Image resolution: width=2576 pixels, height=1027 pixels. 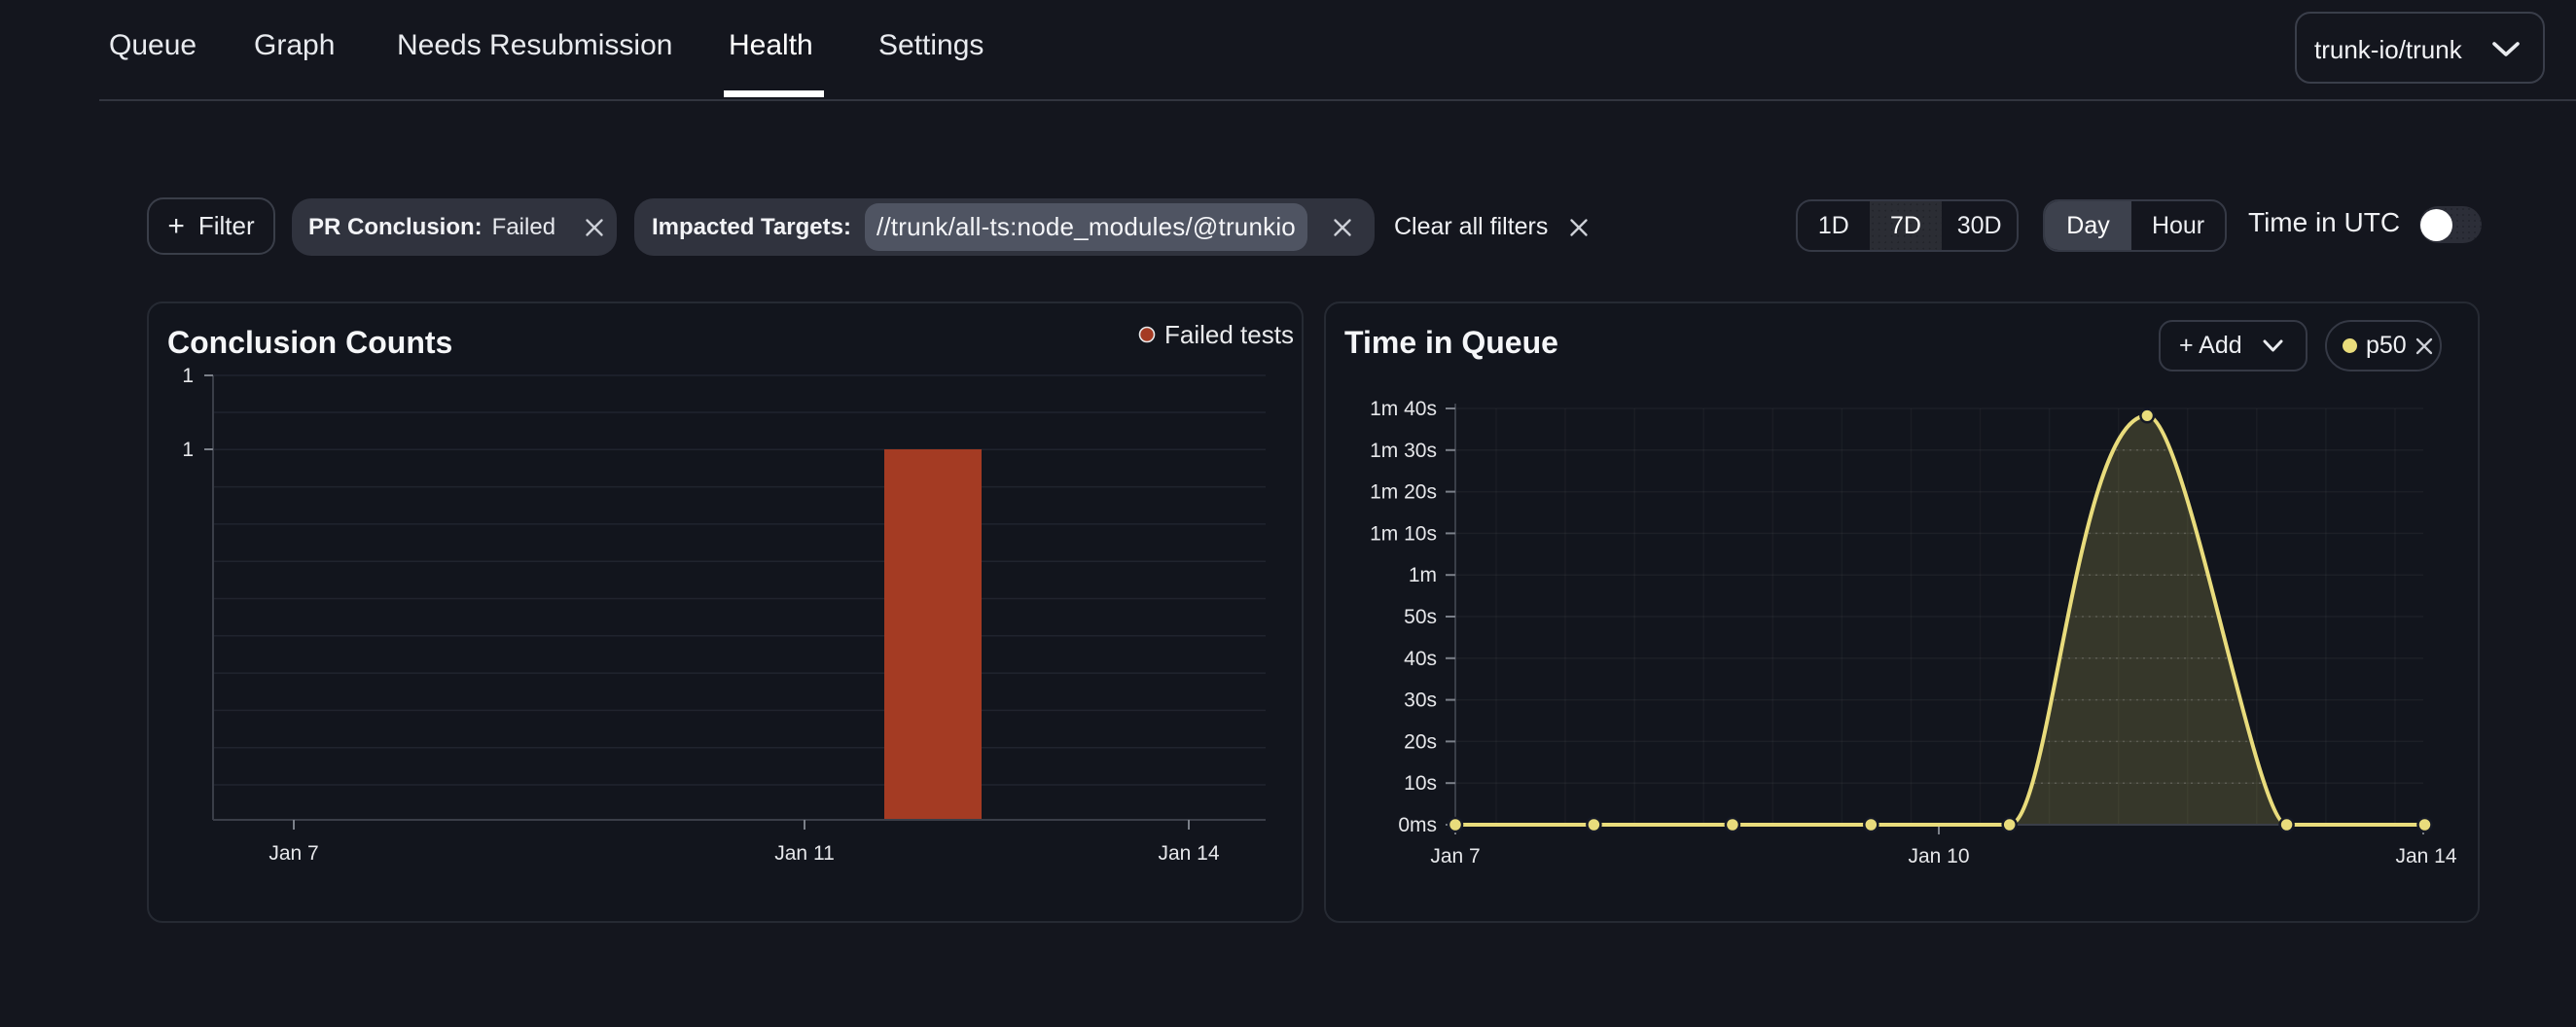 I want to click on svg-text: 1m, so click(x=1423, y=575).